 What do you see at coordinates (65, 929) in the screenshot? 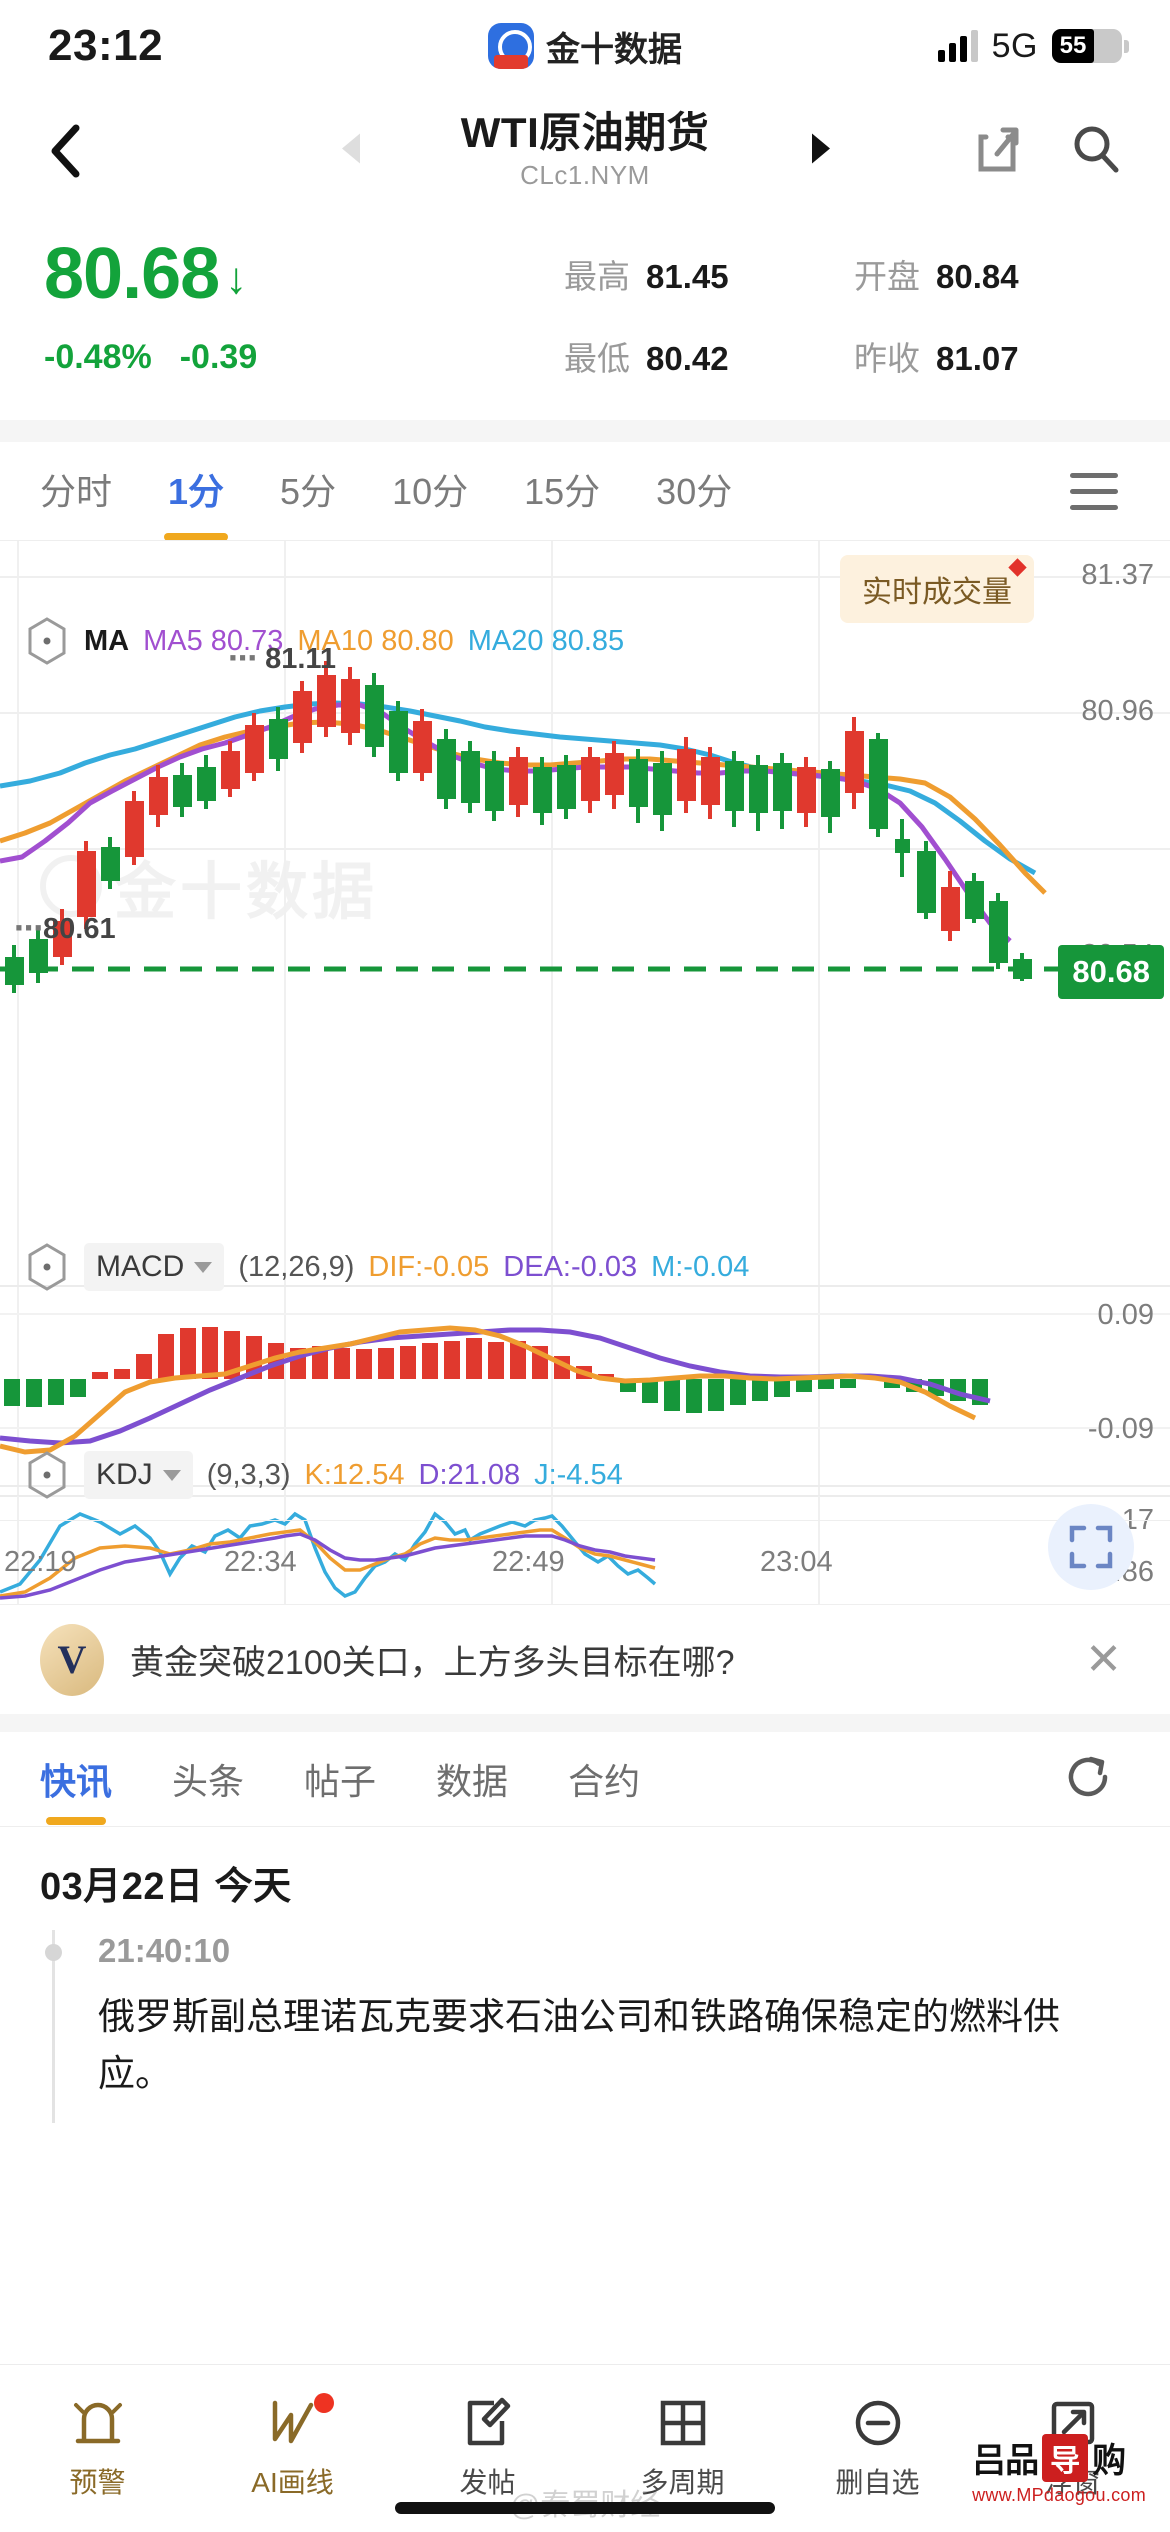
I see `low-point-label: ⋯80.61` at bounding box center [65, 929].